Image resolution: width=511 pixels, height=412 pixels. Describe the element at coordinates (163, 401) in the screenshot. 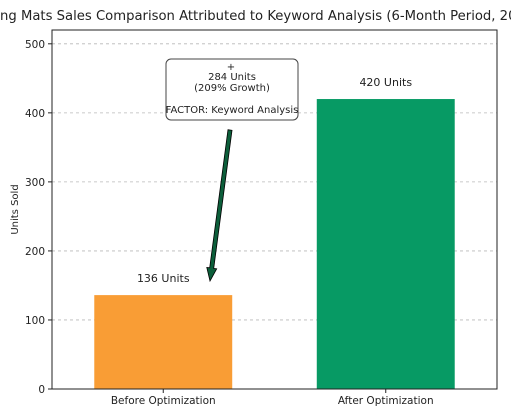

I see `x-tick-label: Before Optimization` at that location.